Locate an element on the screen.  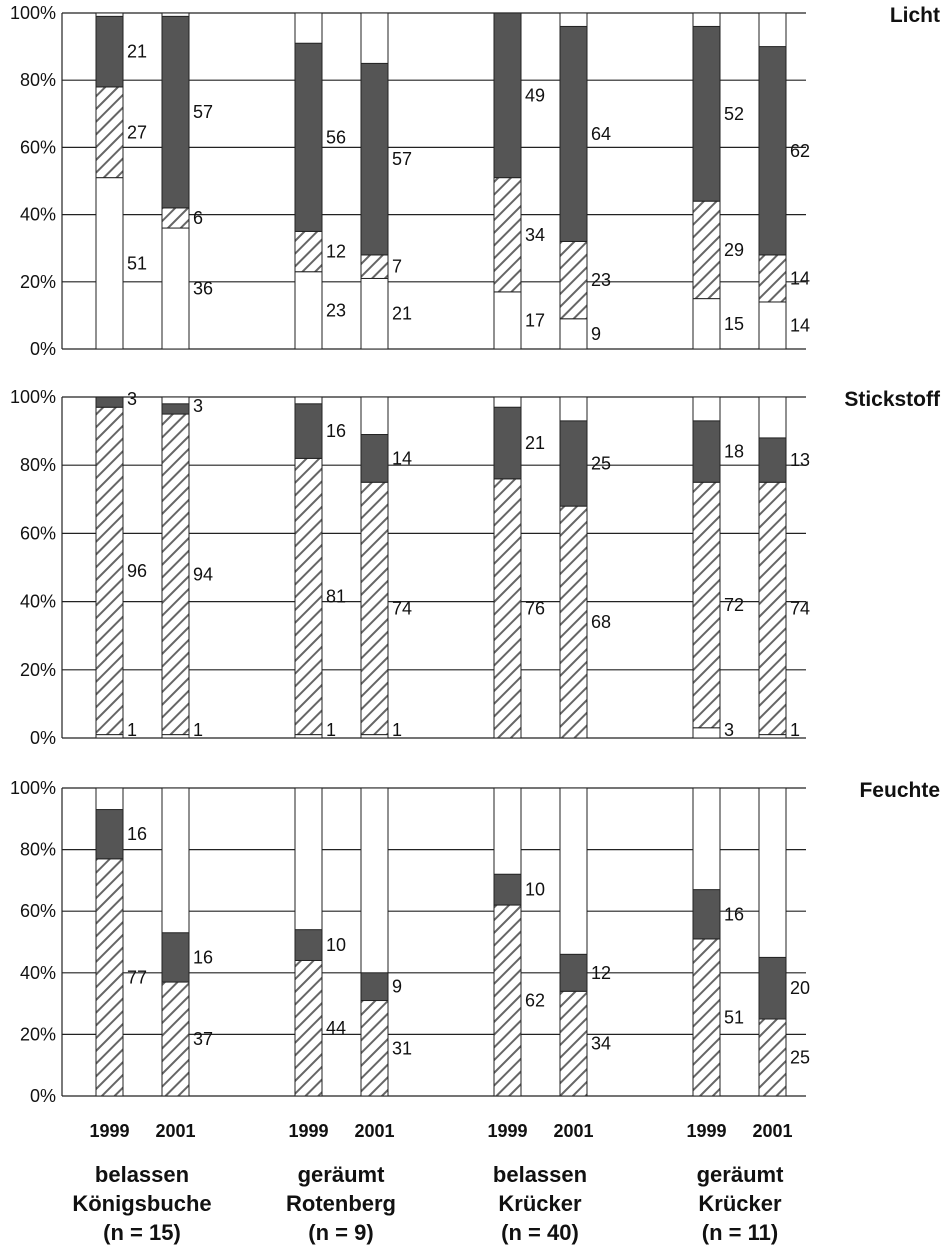
data-label: 34 is located at coordinates (601, 1044).